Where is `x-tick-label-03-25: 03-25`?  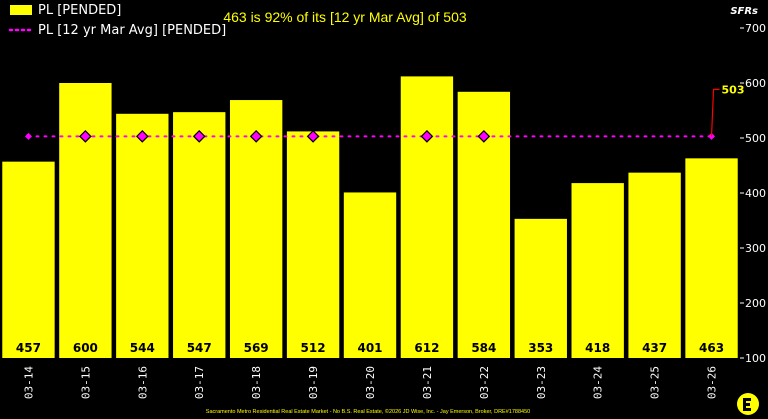 x-tick-label-03-25: 03-25 is located at coordinates (655, 382).